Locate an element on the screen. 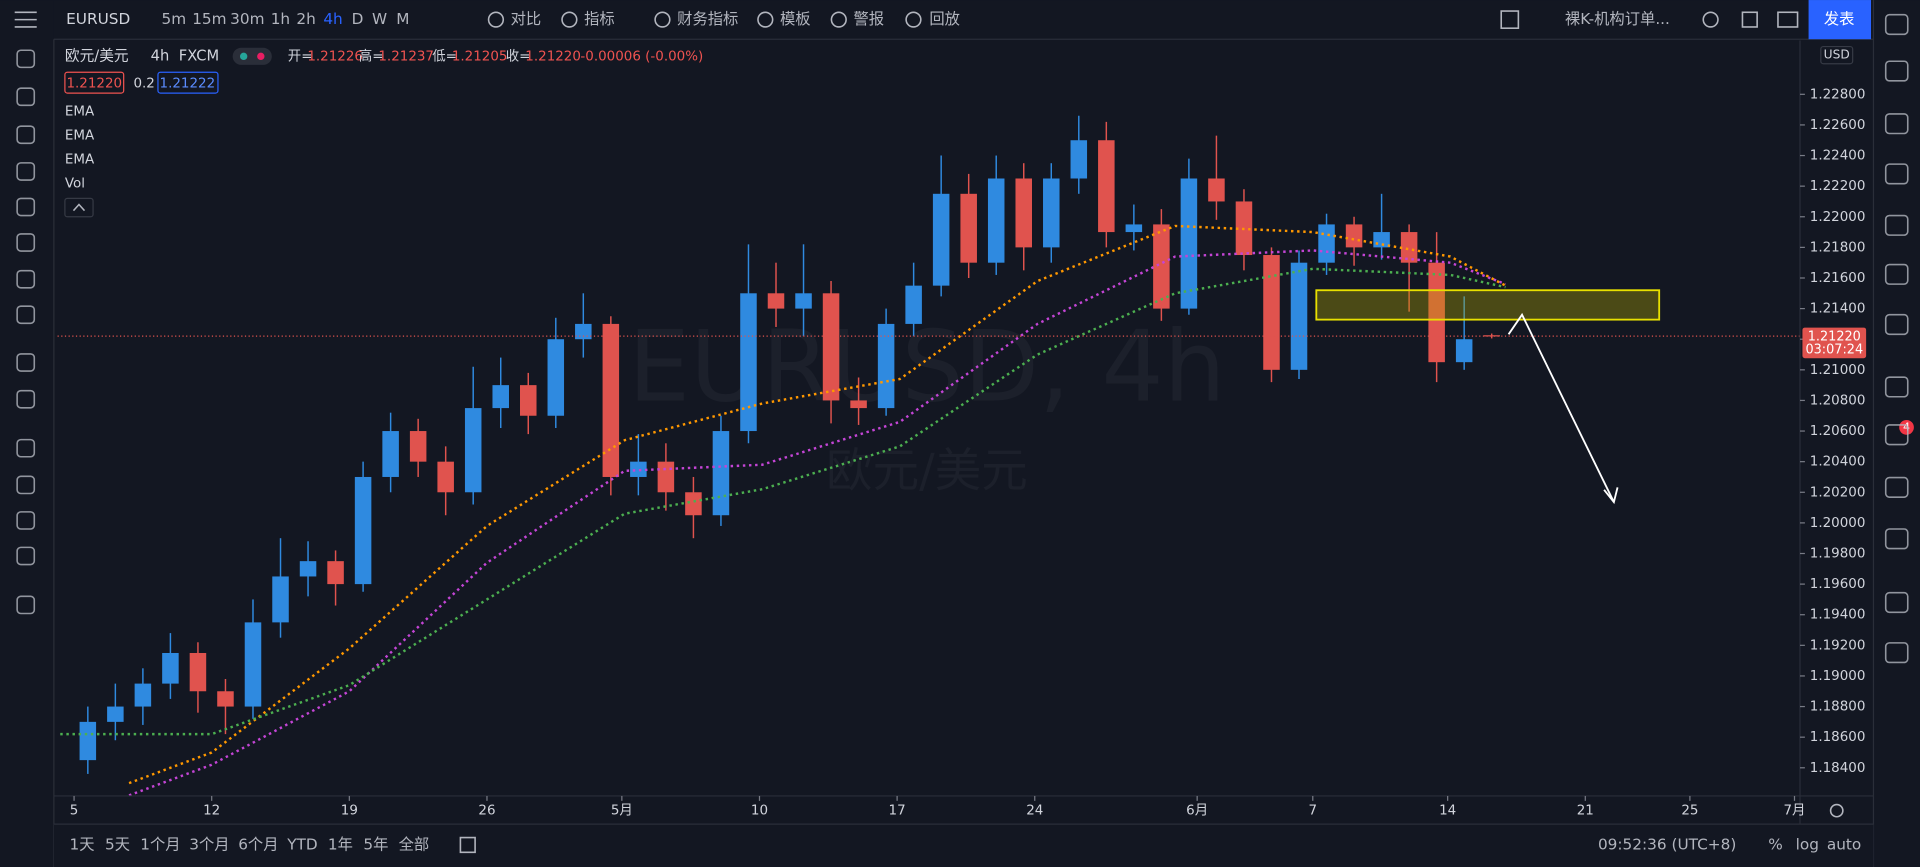 Image resolution: width=1920 pixels, height=867 pixels. timeframe-button: 1h is located at coordinates (280, 19).